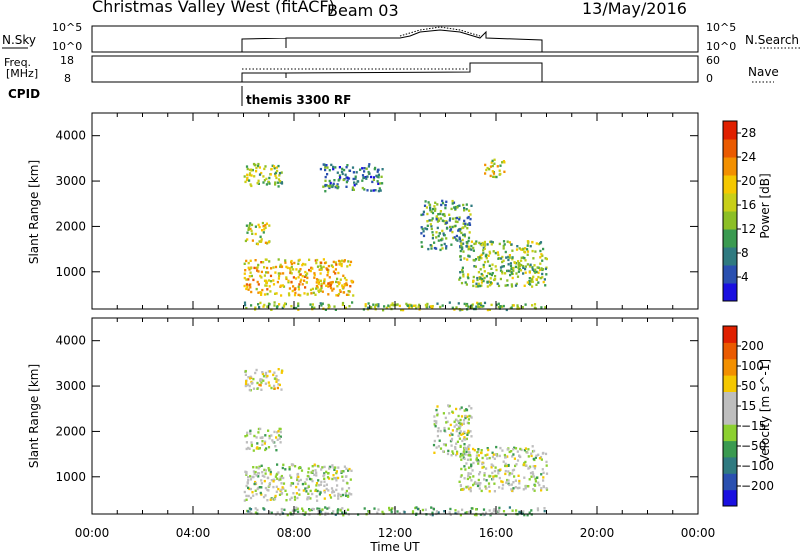 The width and height of the screenshot is (800, 554). Describe the element at coordinates (698, 533) in the screenshot. I see `x-tick-label: 00:00` at that location.